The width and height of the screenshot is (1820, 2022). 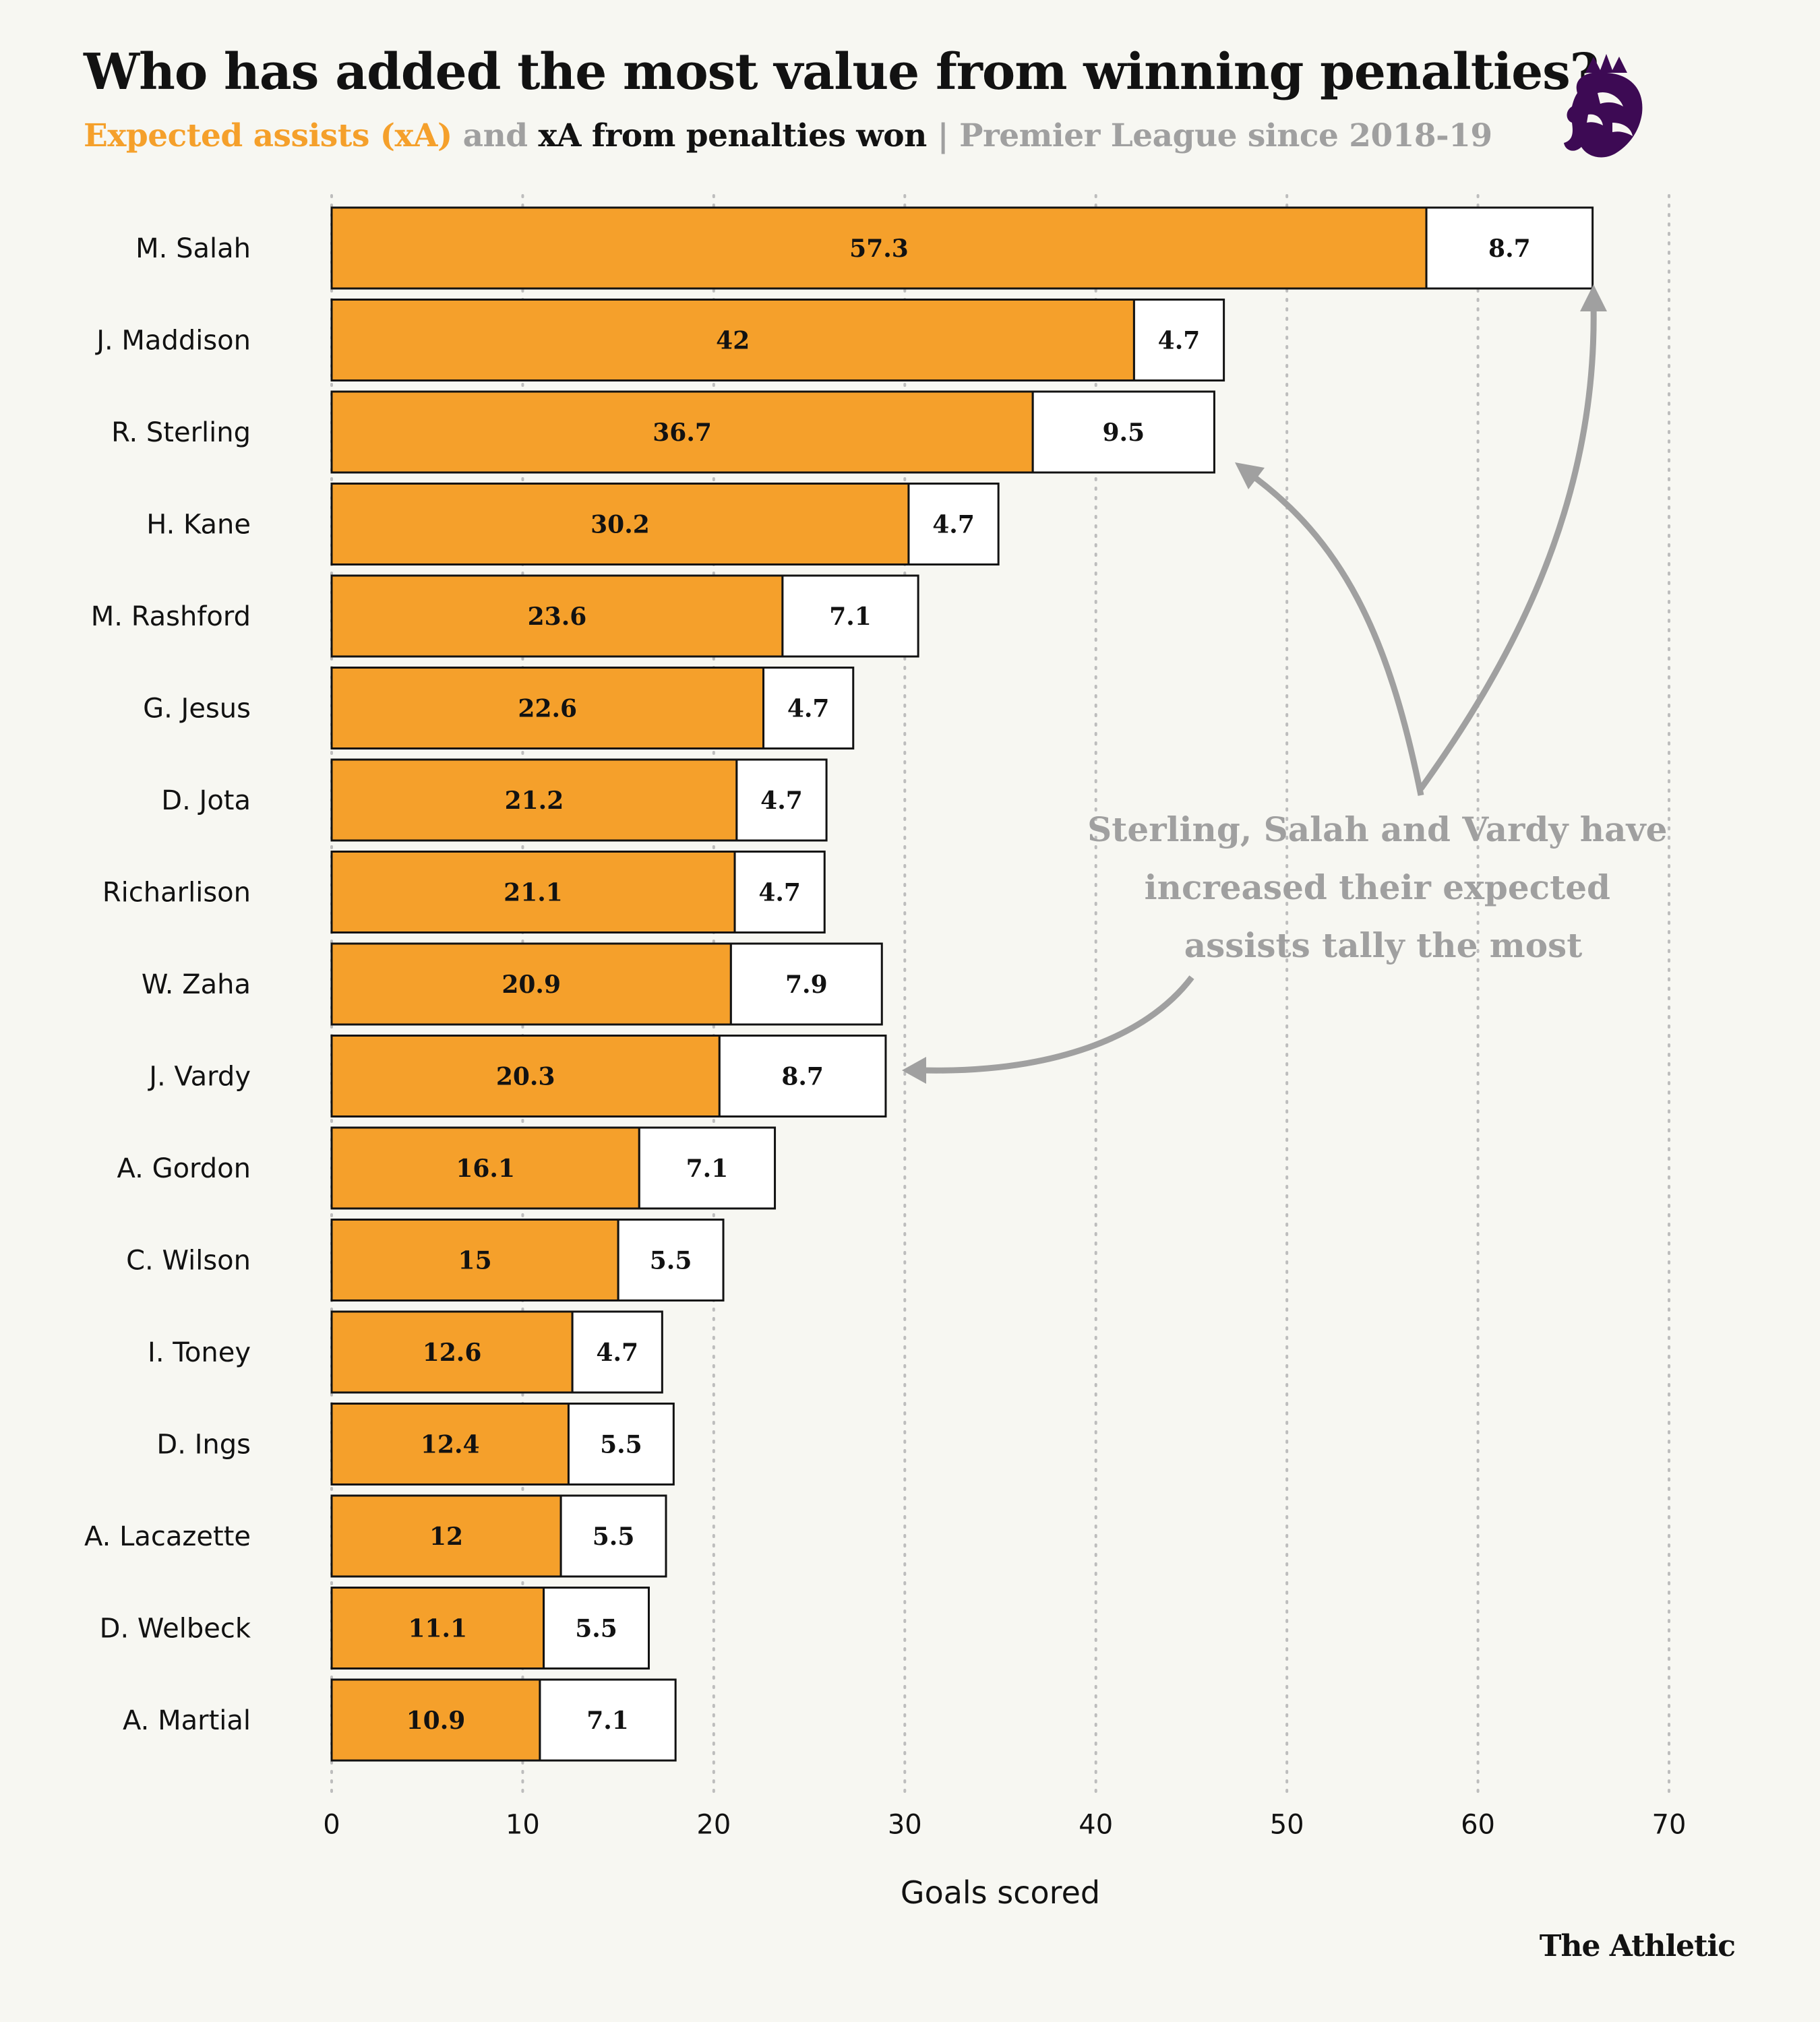 I want to click on legend-and: and, so click(x=495, y=135).